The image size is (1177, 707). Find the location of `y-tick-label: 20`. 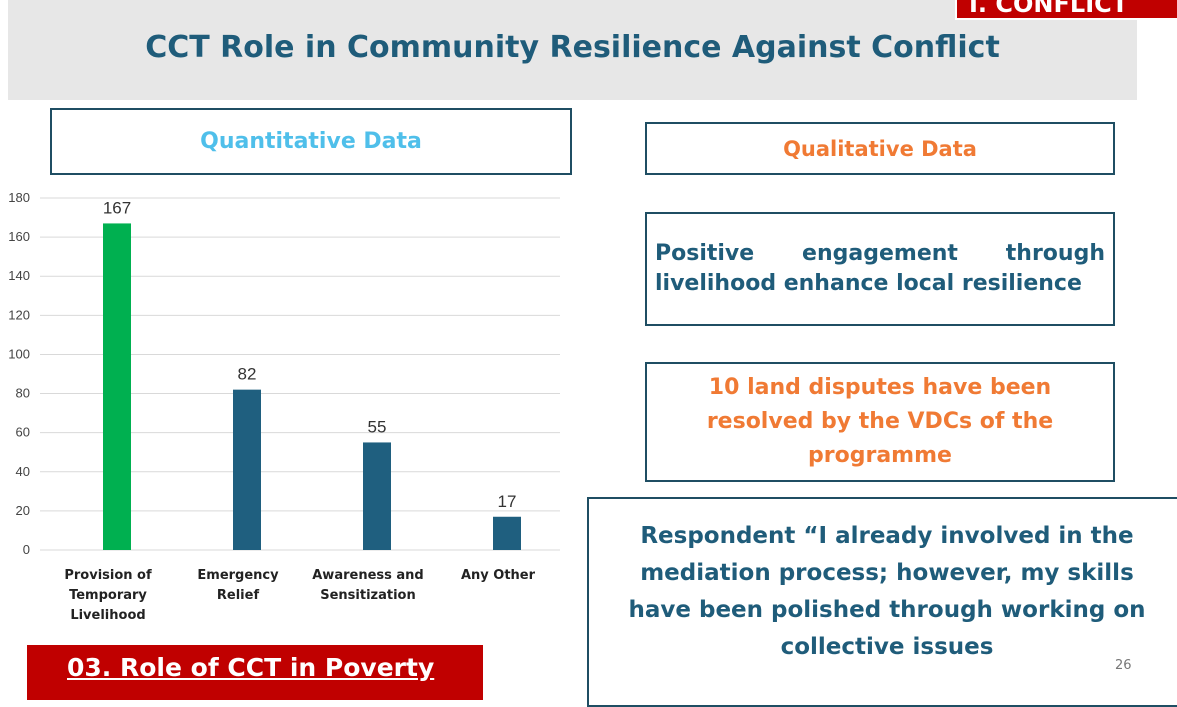

y-tick-label: 20 is located at coordinates (23, 510).